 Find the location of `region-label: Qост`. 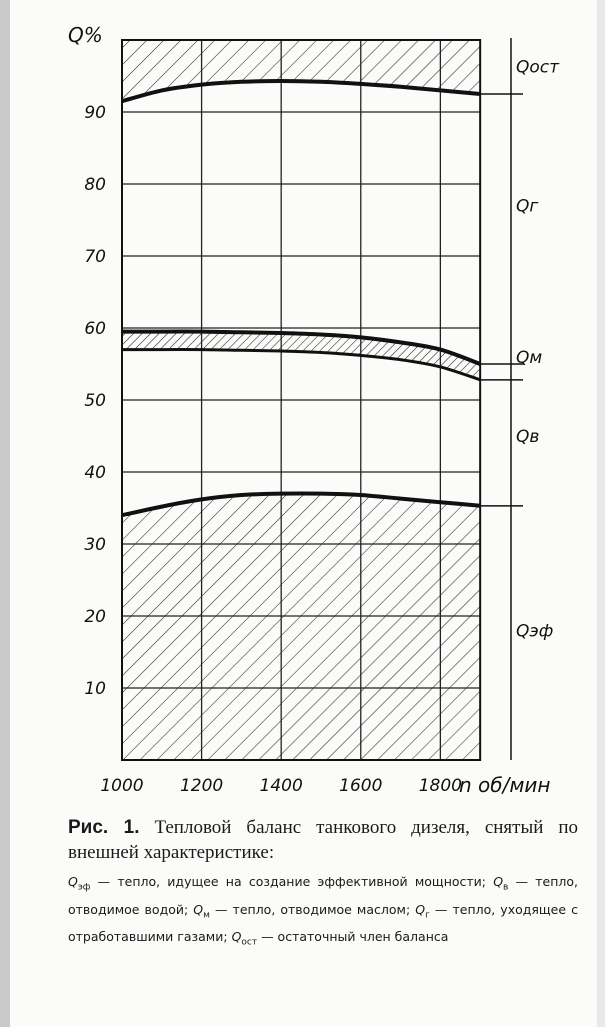

region-label: Qост is located at coordinates (538, 68).